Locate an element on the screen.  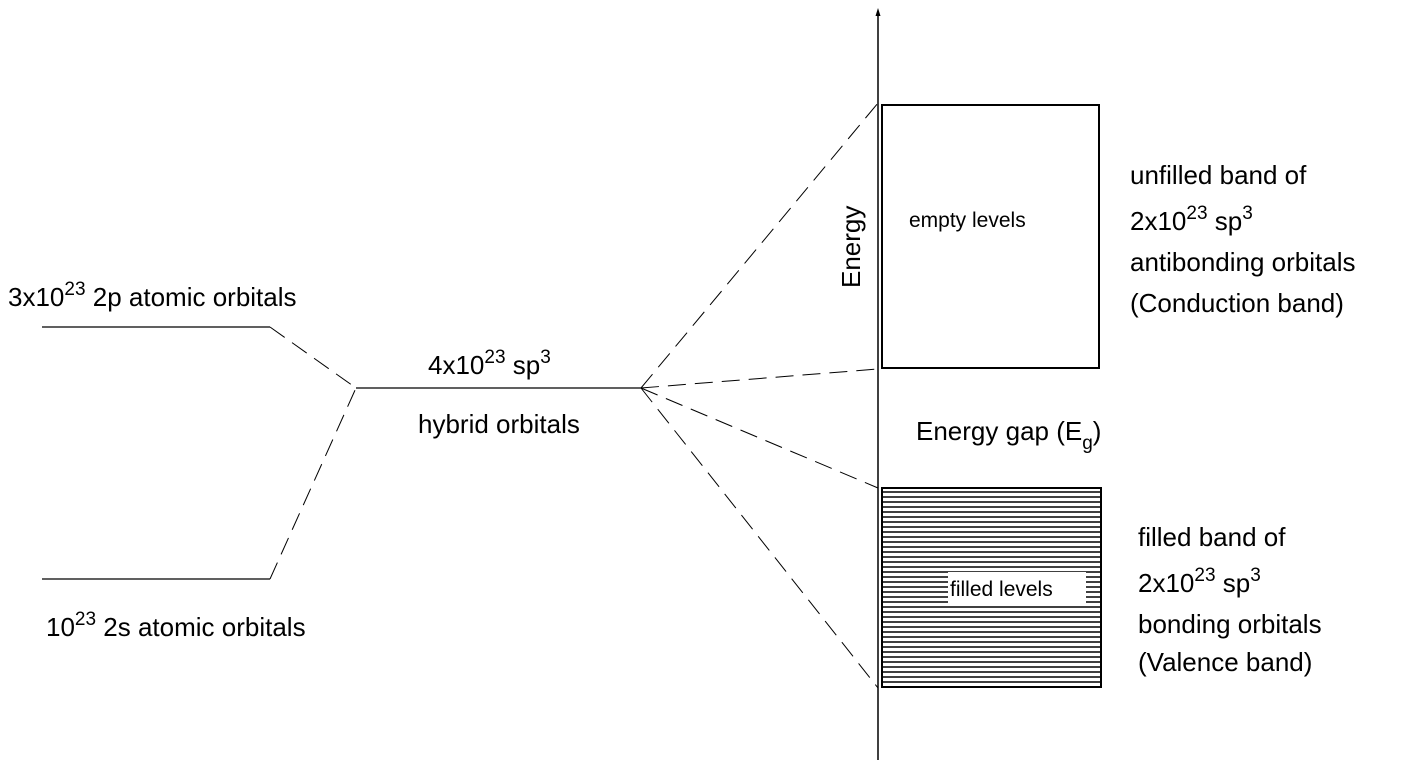
label-sp3-line1: 4x1023 sp3 is located at coordinates (489, 363).